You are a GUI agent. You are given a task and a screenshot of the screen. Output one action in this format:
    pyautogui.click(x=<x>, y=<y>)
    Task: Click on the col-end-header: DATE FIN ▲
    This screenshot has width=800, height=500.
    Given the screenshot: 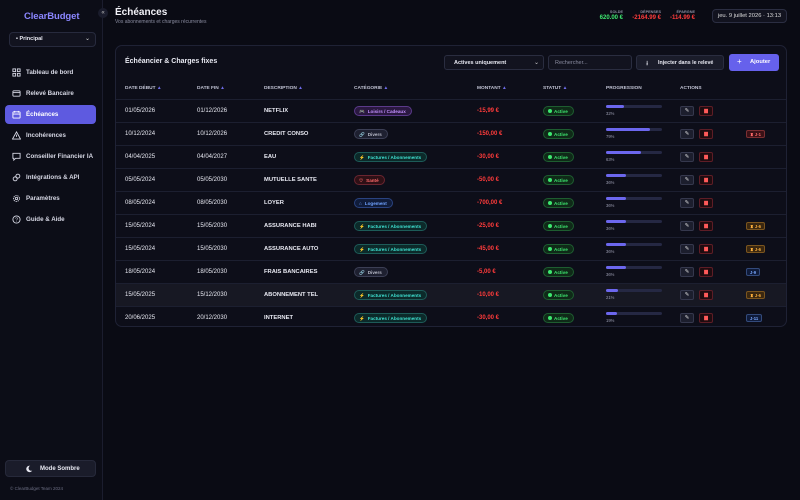 What is the action you would take?
    pyautogui.click(x=211, y=88)
    